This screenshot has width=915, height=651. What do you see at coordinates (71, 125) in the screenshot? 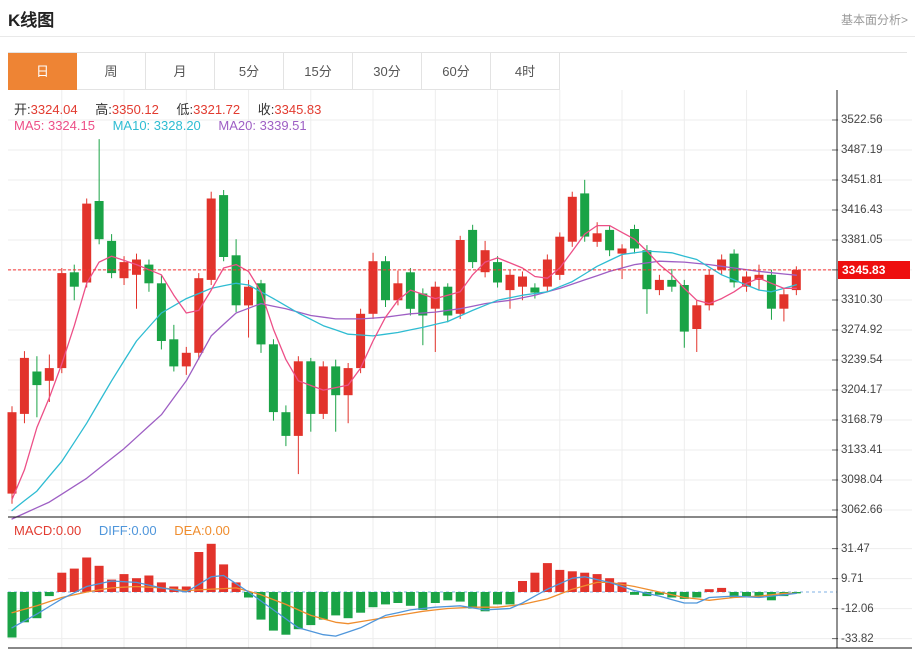
I see `ma5-value: 3324.15` at bounding box center [71, 125].